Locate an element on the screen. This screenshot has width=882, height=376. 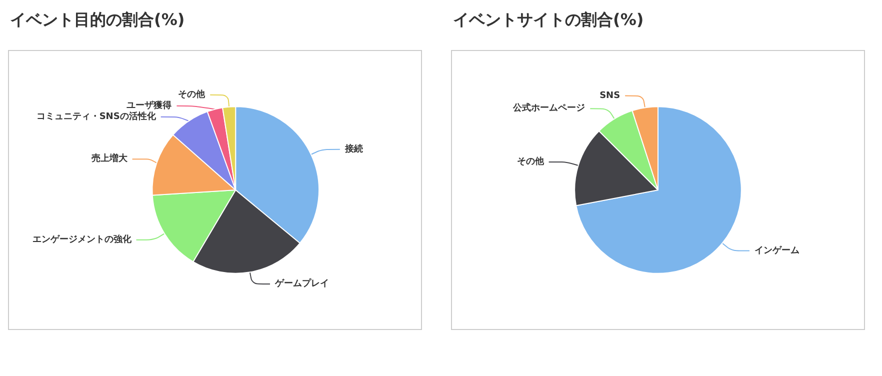
slice-label: エンゲージメントの強化 is located at coordinates (82, 239).